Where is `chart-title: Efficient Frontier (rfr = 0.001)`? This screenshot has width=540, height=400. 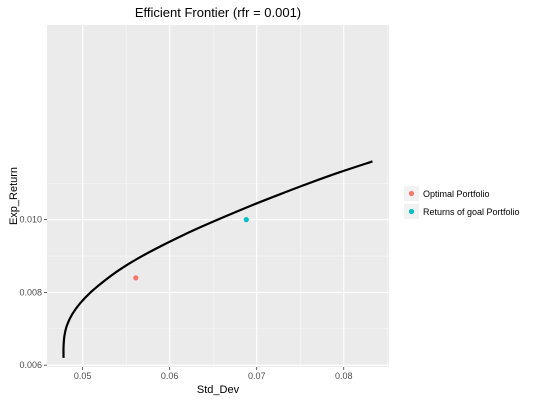
chart-title: Efficient Frontier (rfr = 0.001) is located at coordinates (218, 12).